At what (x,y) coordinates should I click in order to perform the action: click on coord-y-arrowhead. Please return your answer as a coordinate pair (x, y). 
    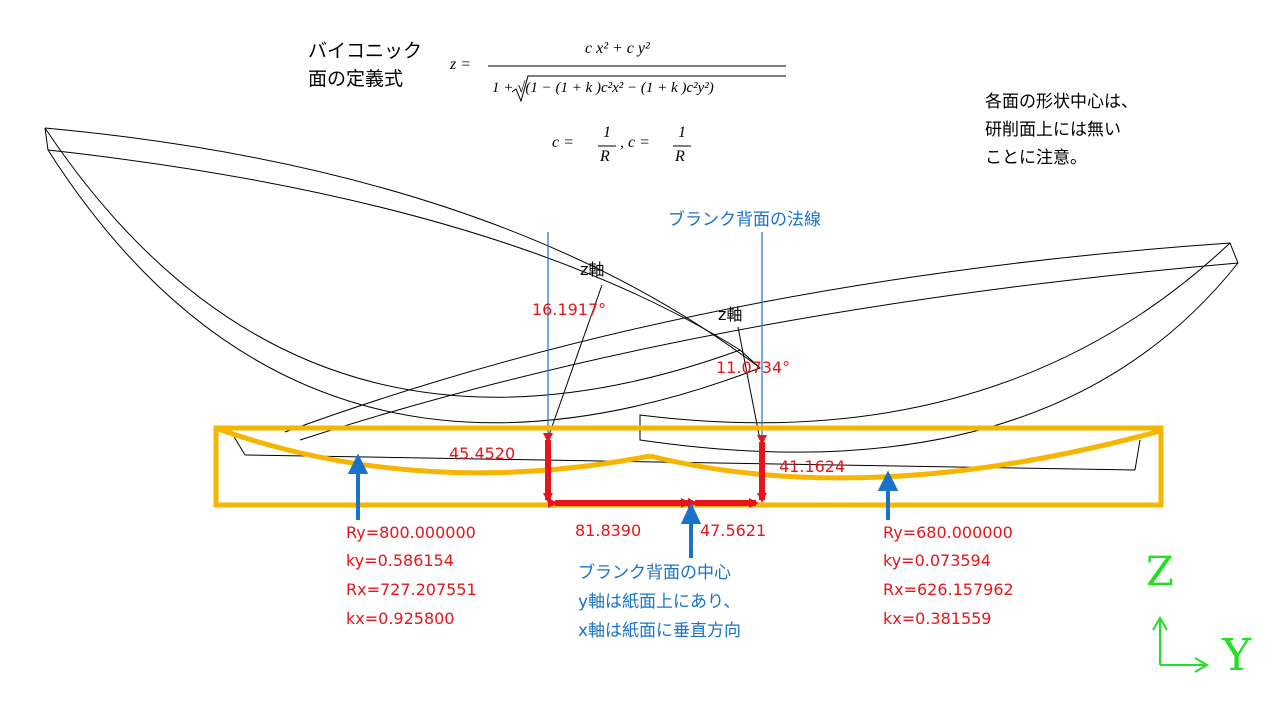
    Looking at the image, I should click on (1201, 665).